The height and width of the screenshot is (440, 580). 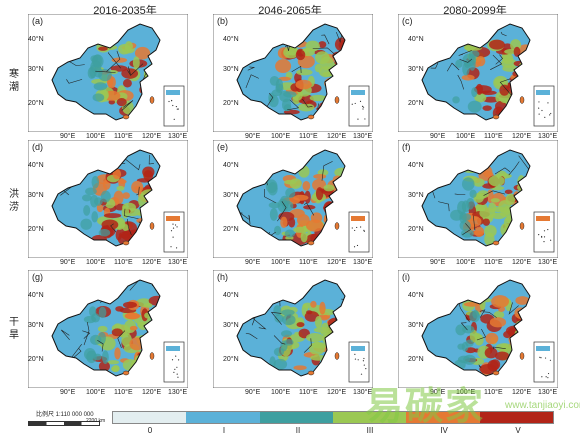 What do you see at coordinates (14, 335) in the screenshot?
I see `row-label-char: 旱` at bounding box center [14, 335].